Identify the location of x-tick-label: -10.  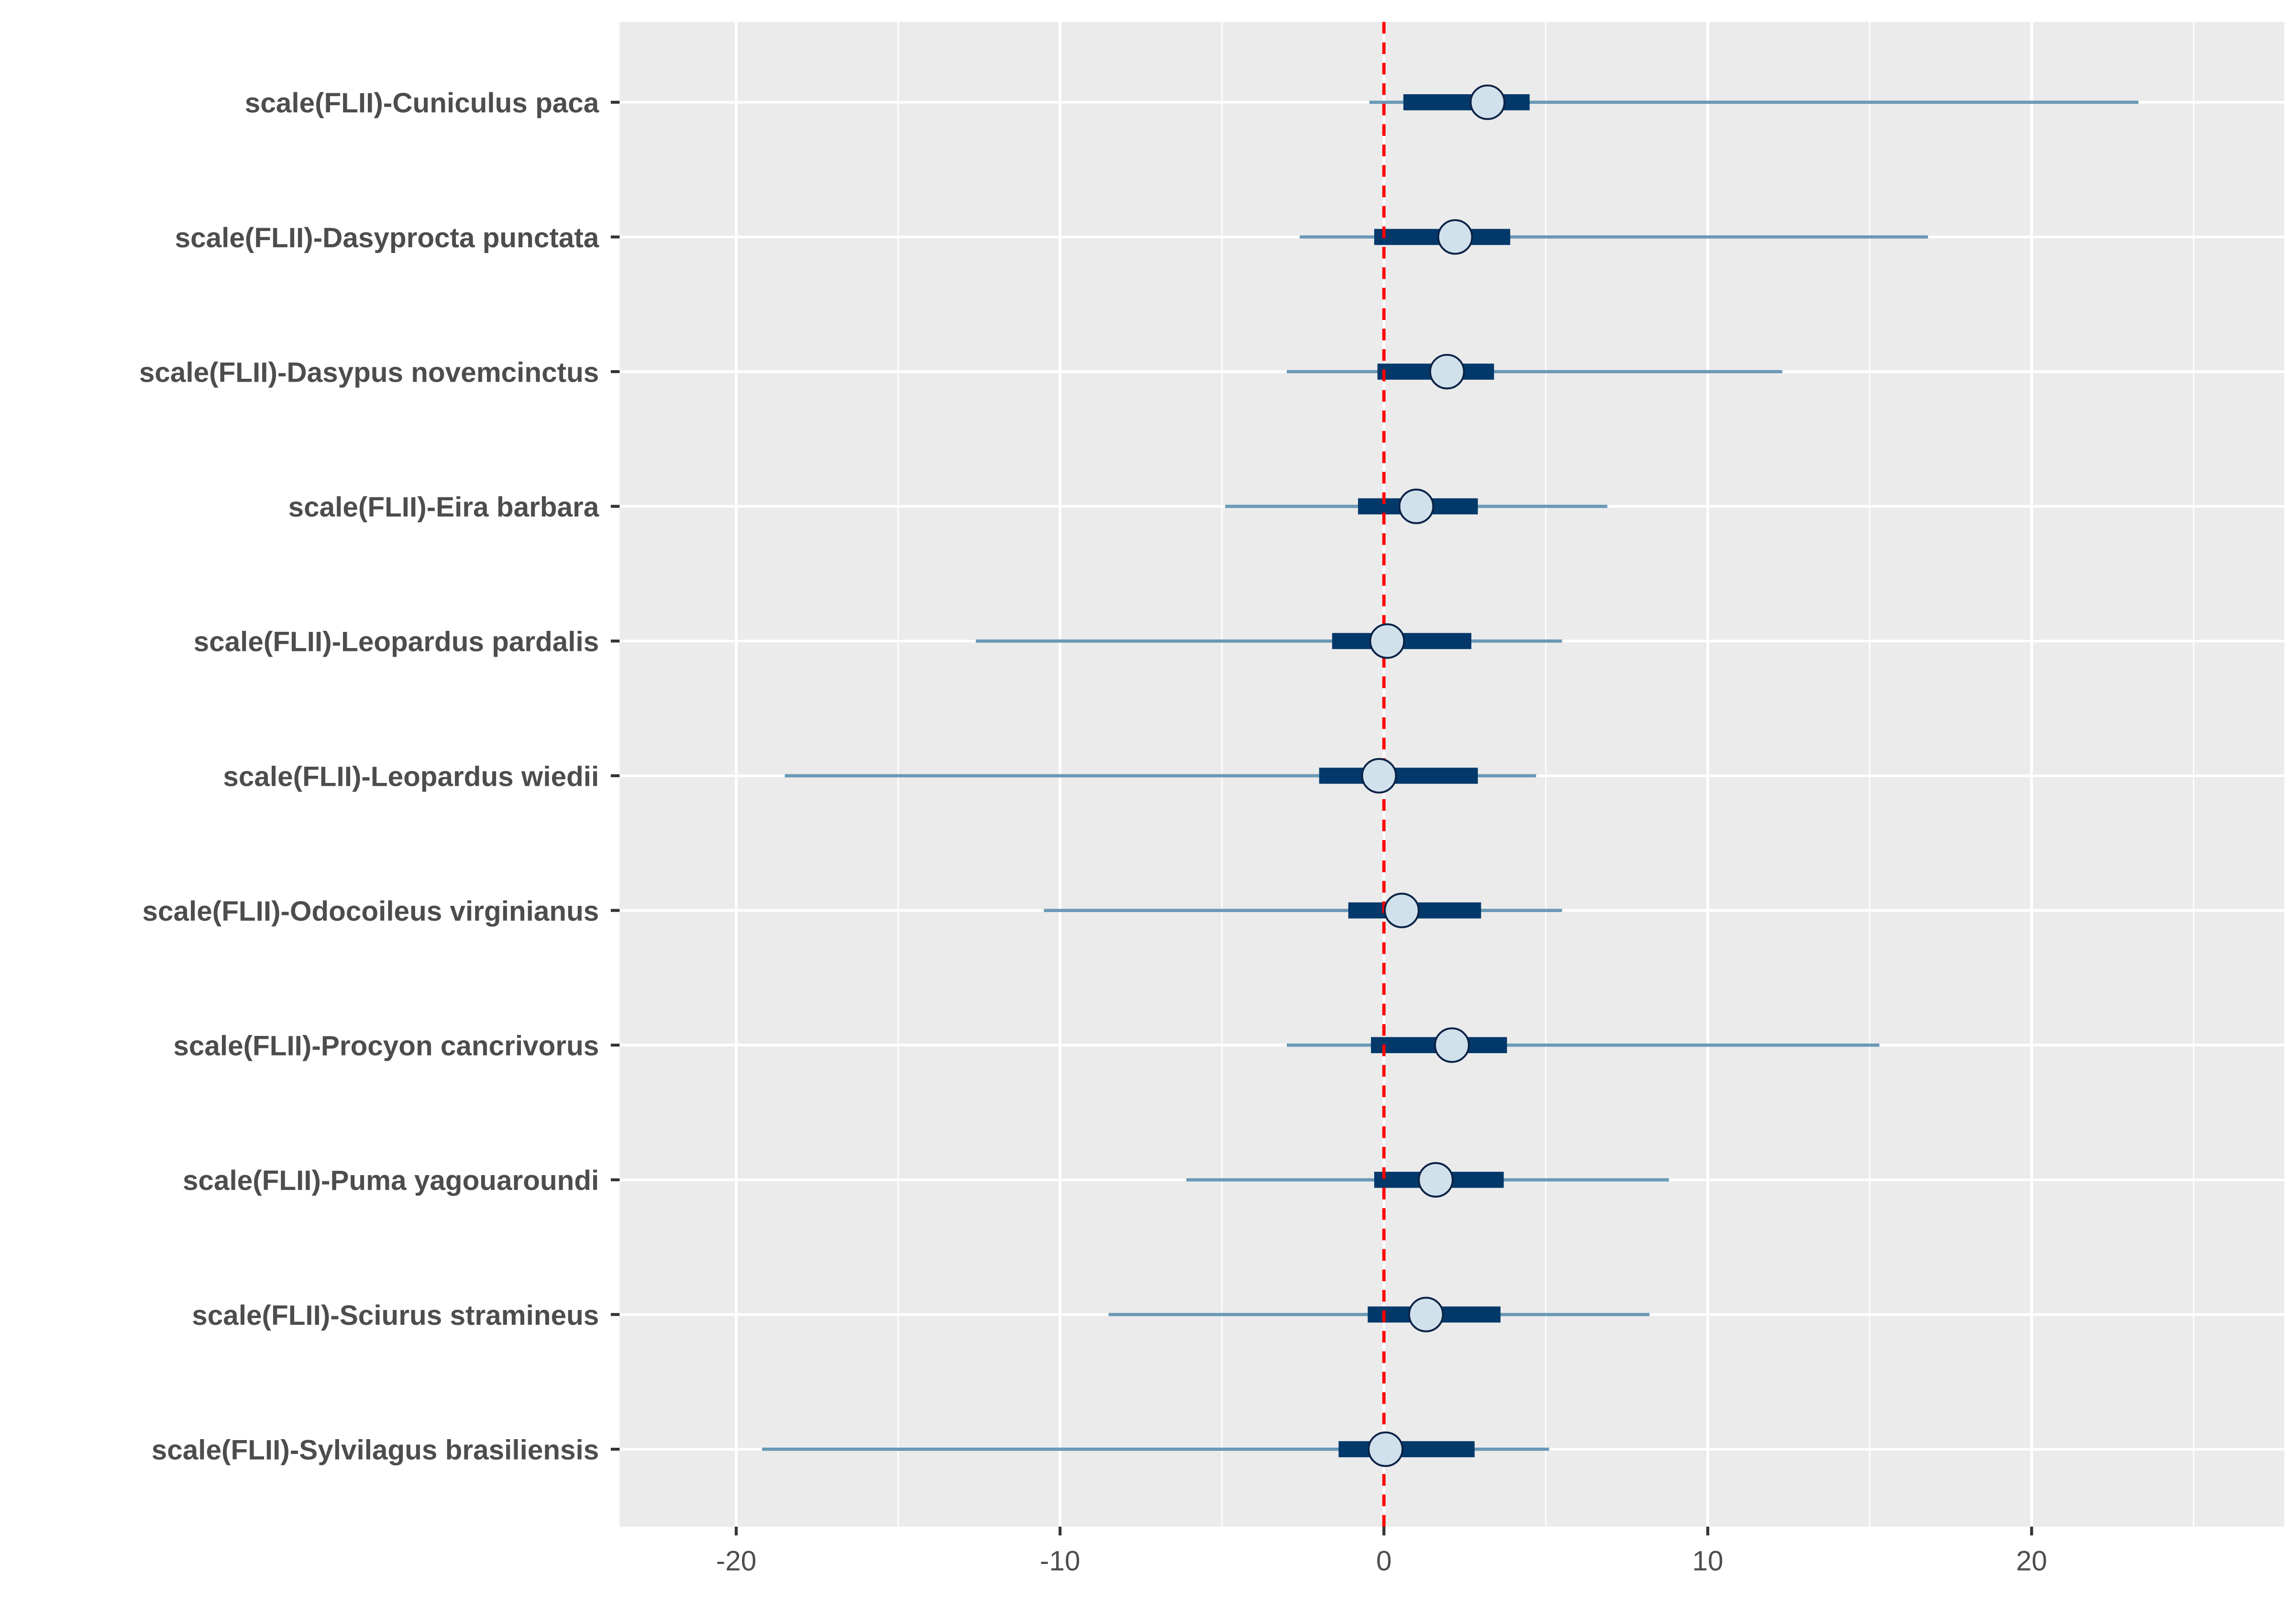
(1060, 1561).